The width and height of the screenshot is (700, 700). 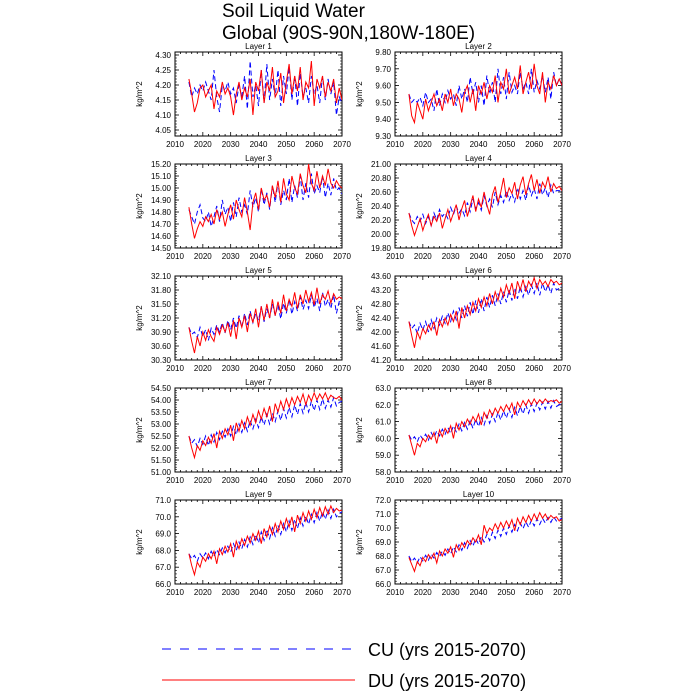 I want to click on y-tick-label: 14.70, so click(x=161, y=224).